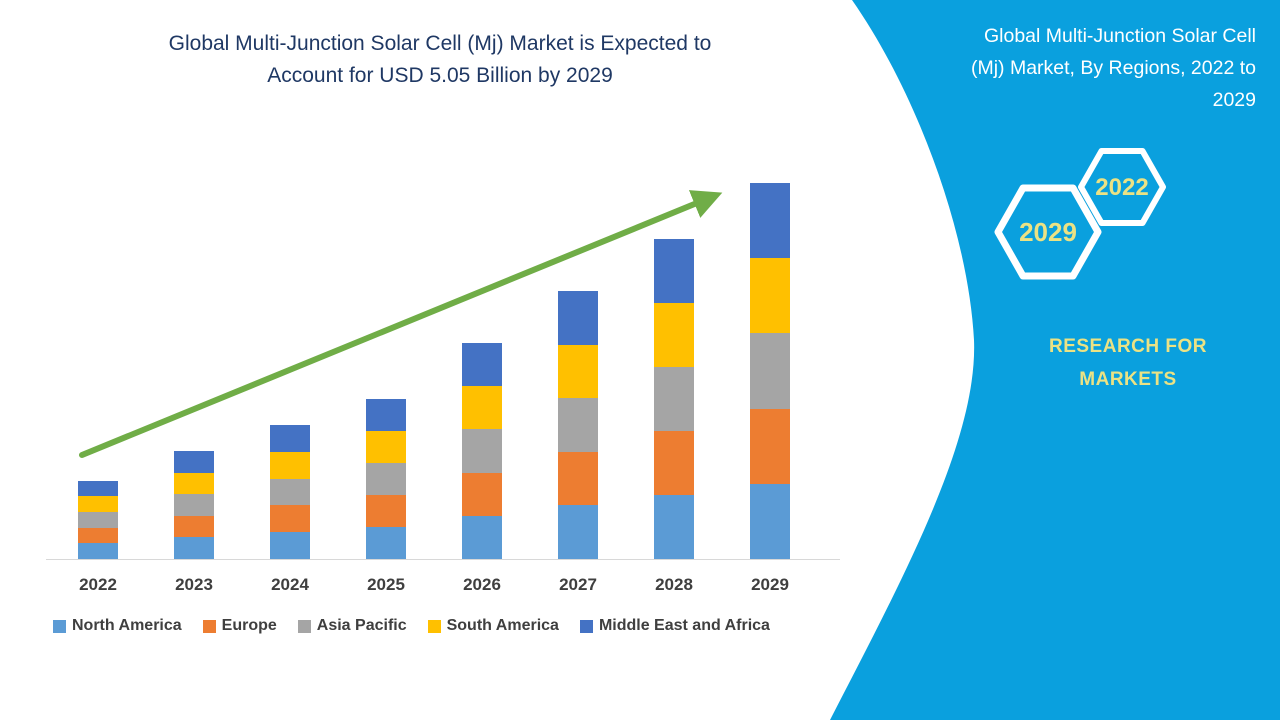  I want to click on hexagon-badges: 2029 2022, so click(1080, 214).